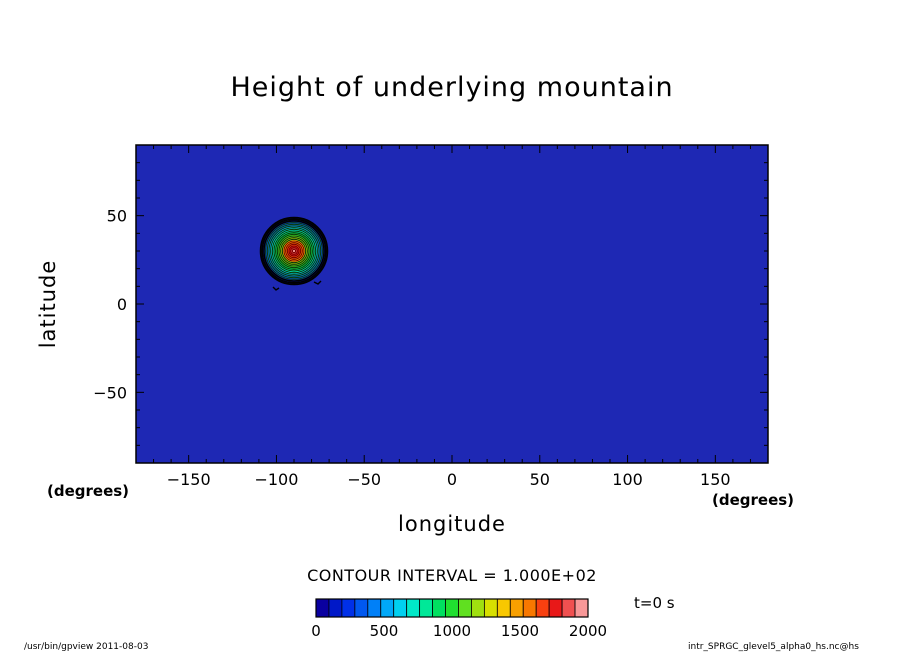 The height and width of the screenshot is (654, 904). Describe the element at coordinates (189, 479) in the screenshot. I see `x-tick-label: −150` at that location.